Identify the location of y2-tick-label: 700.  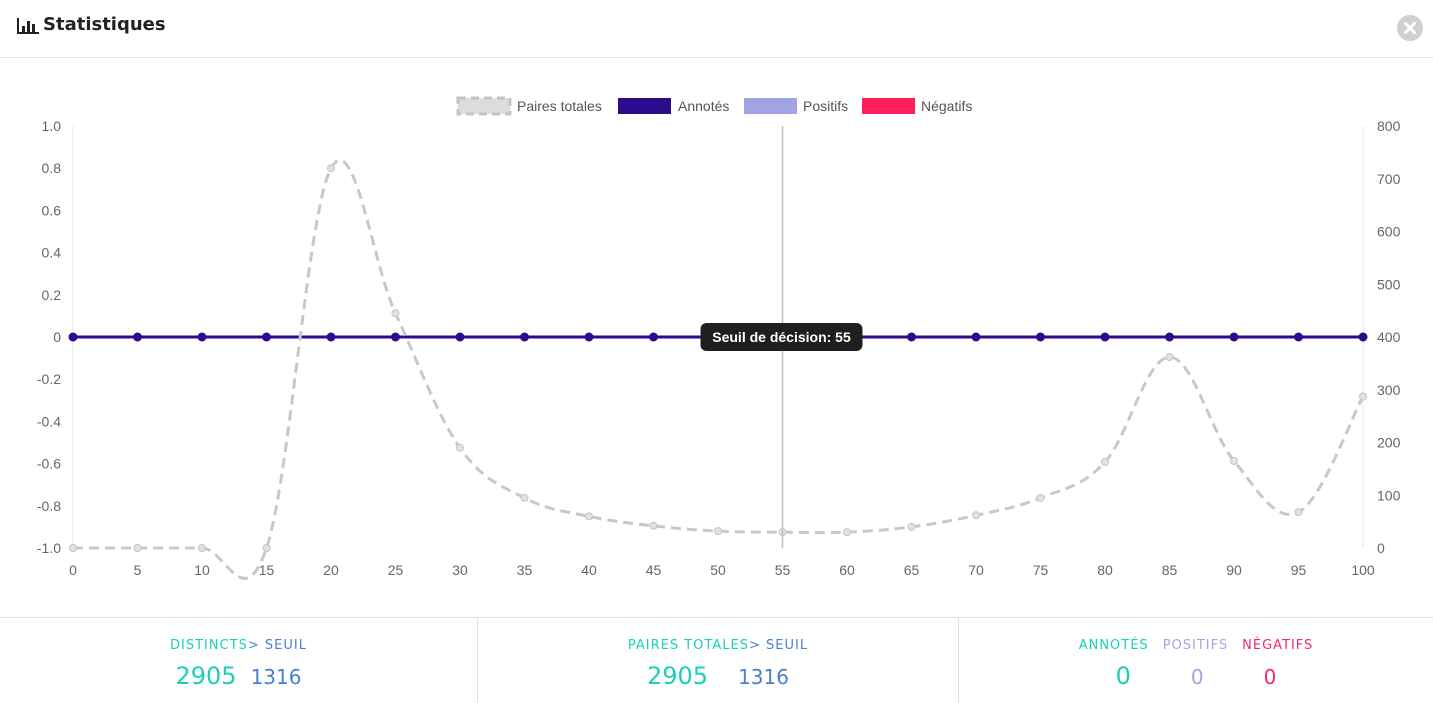
(1389, 179).